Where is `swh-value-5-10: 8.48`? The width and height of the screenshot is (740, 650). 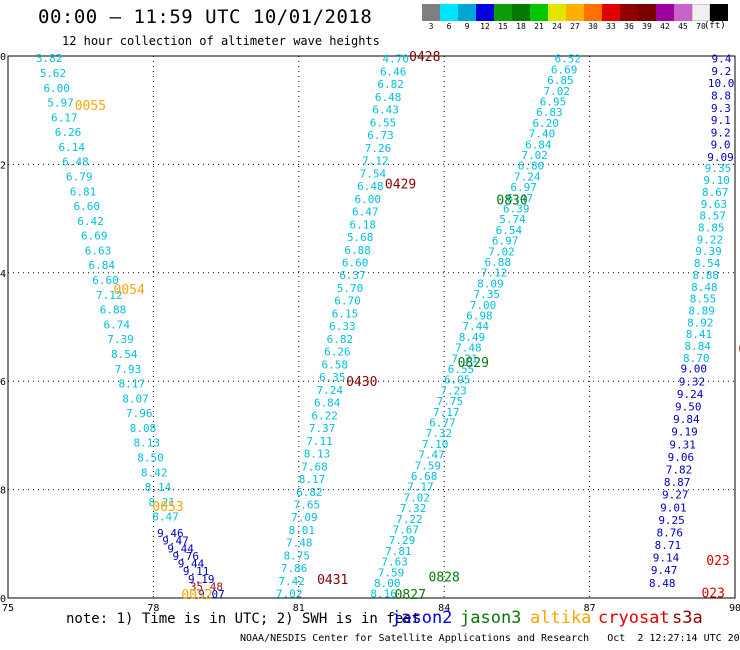 swh-value-5-10: 8.48 is located at coordinates (704, 287).